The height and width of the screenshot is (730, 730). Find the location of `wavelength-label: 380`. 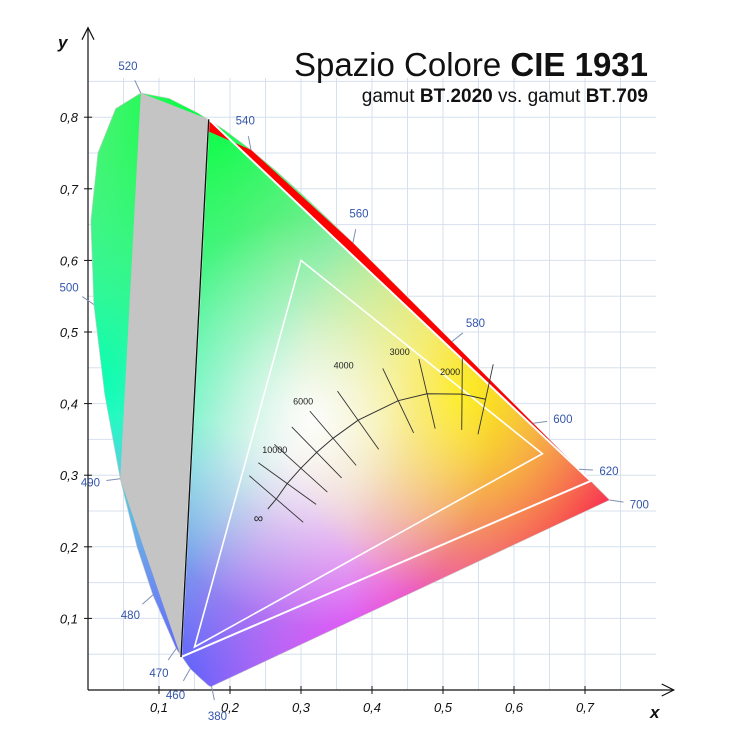

wavelength-label: 380 is located at coordinates (217, 717).